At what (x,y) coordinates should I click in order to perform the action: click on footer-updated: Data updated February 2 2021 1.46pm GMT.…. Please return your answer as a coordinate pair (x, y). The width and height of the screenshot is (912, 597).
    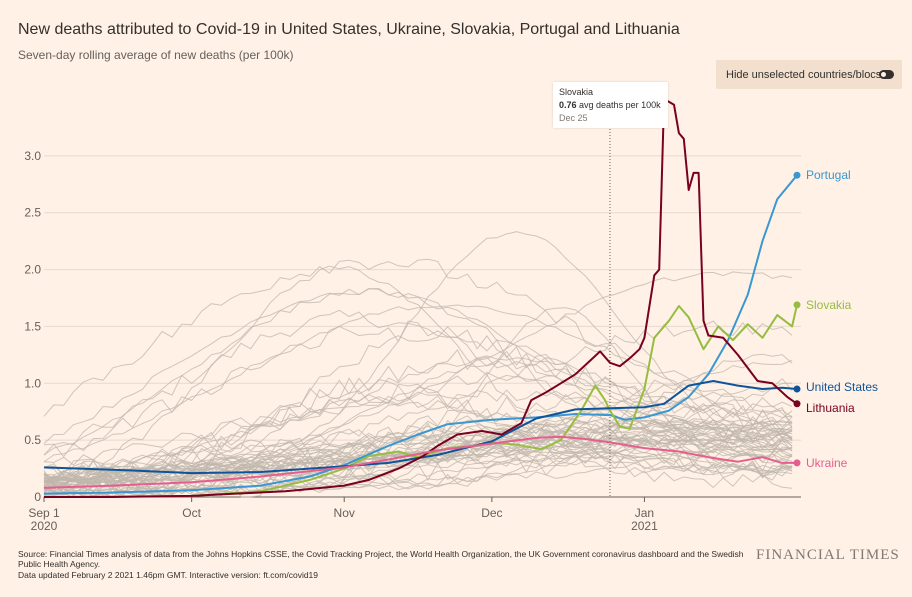
    Looking at the image, I should click on (168, 575).